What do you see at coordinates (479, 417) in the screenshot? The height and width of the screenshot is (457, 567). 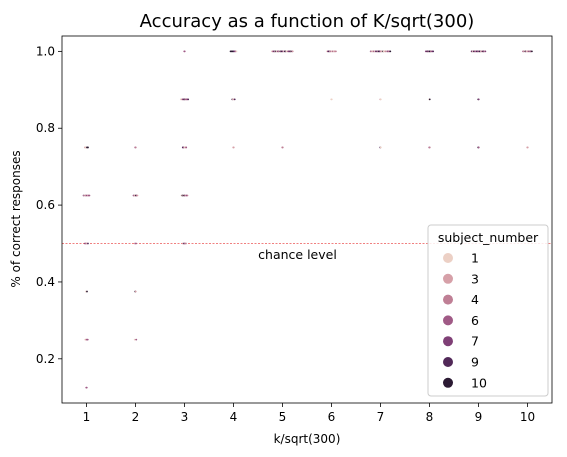 I see `x-tick-label: 9` at bounding box center [479, 417].